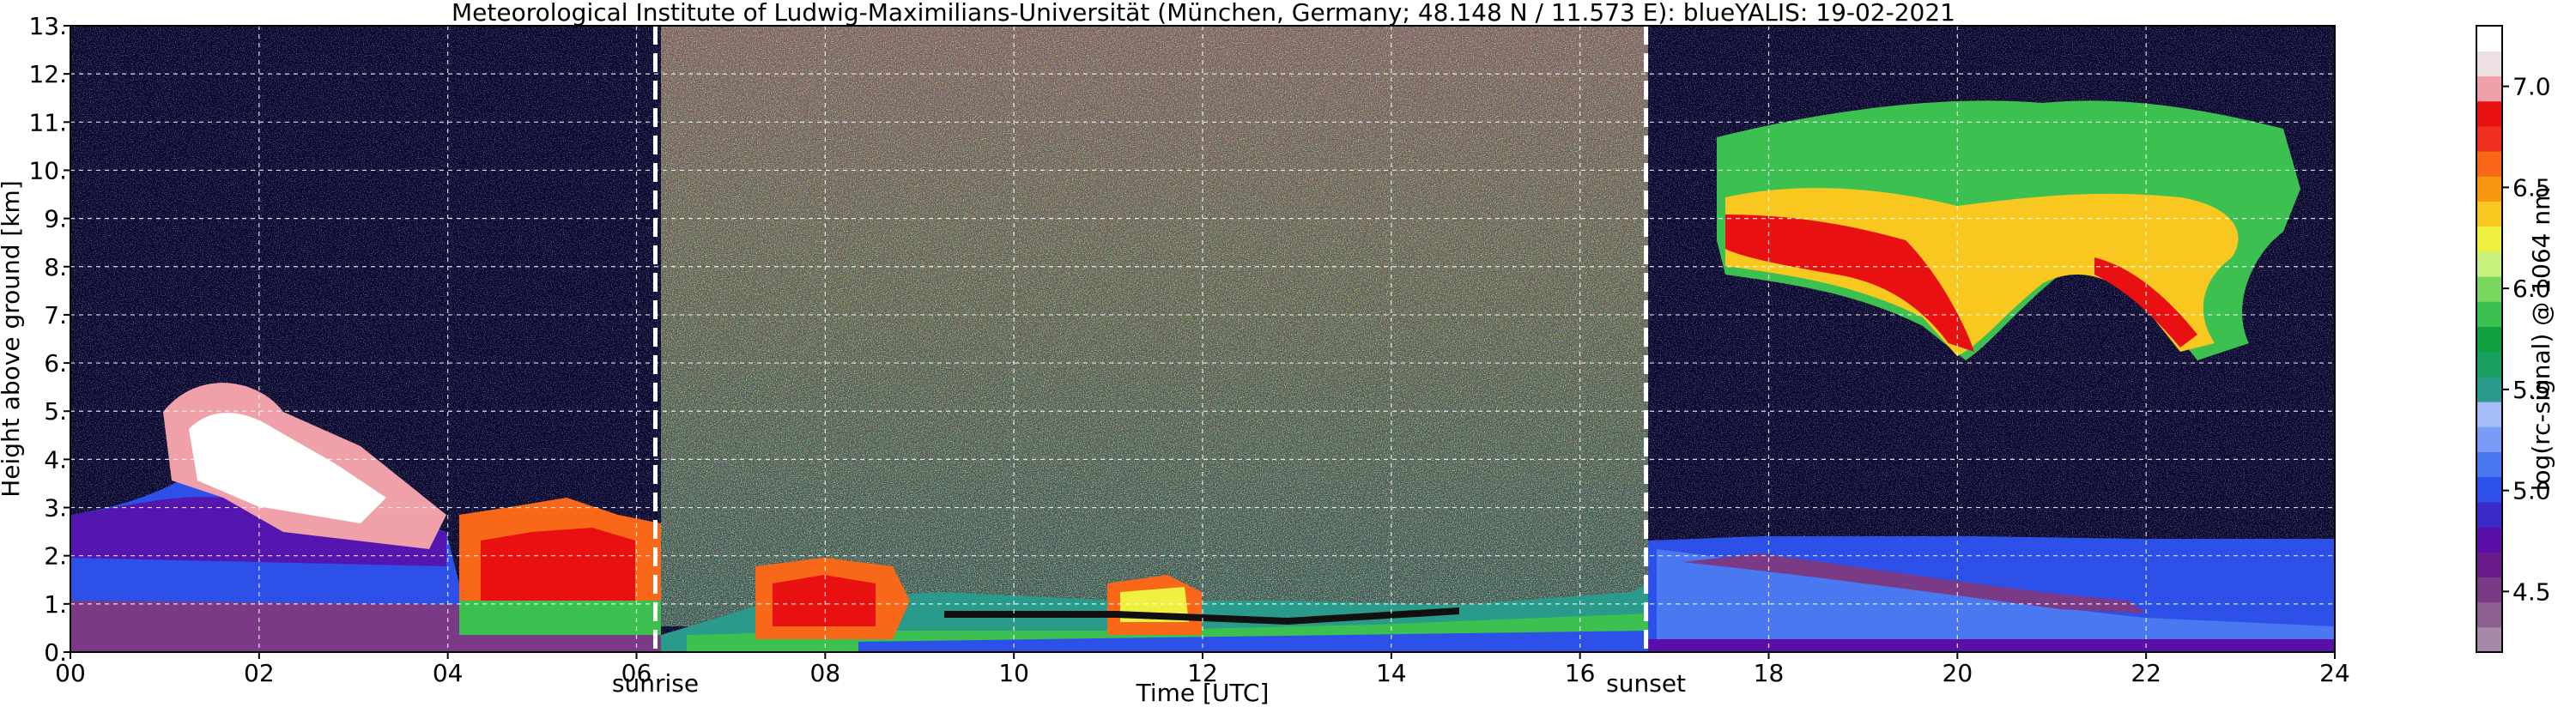  Describe the element at coordinates (258, 532) in the screenshot. I see `night-residual-layer` at that location.